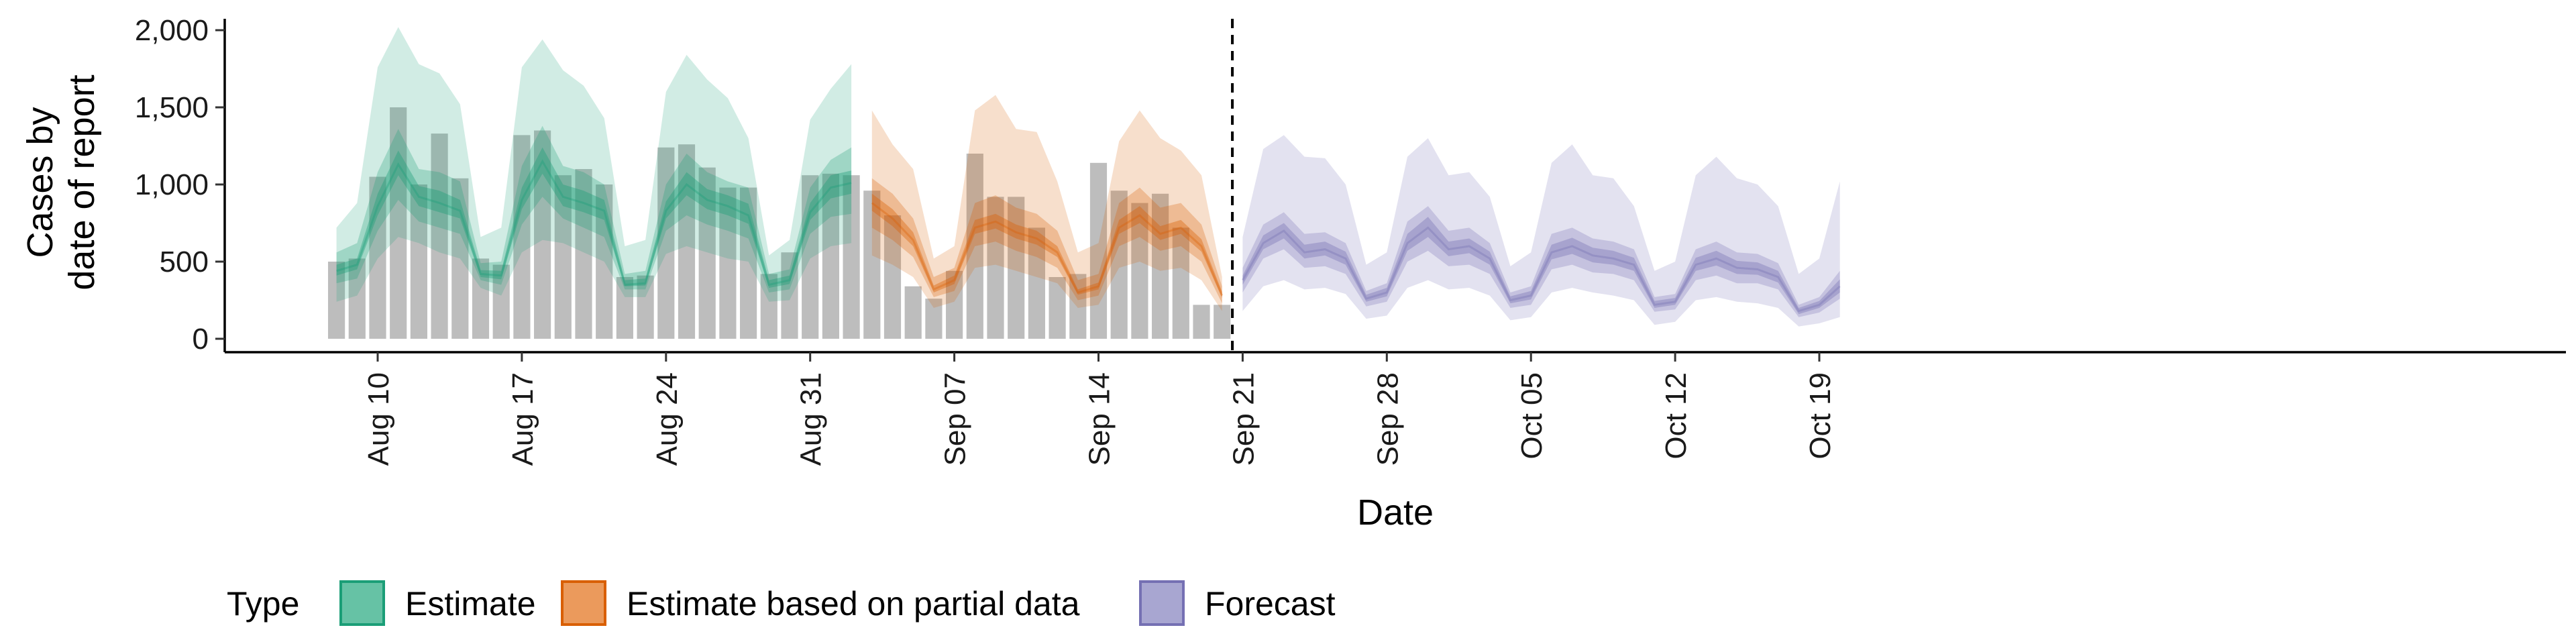 This screenshot has height=644, width=2576. What do you see at coordinates (201, 339) in the screenshot?
I see `y-tick-label: 0` at bounding box center [201, 339].